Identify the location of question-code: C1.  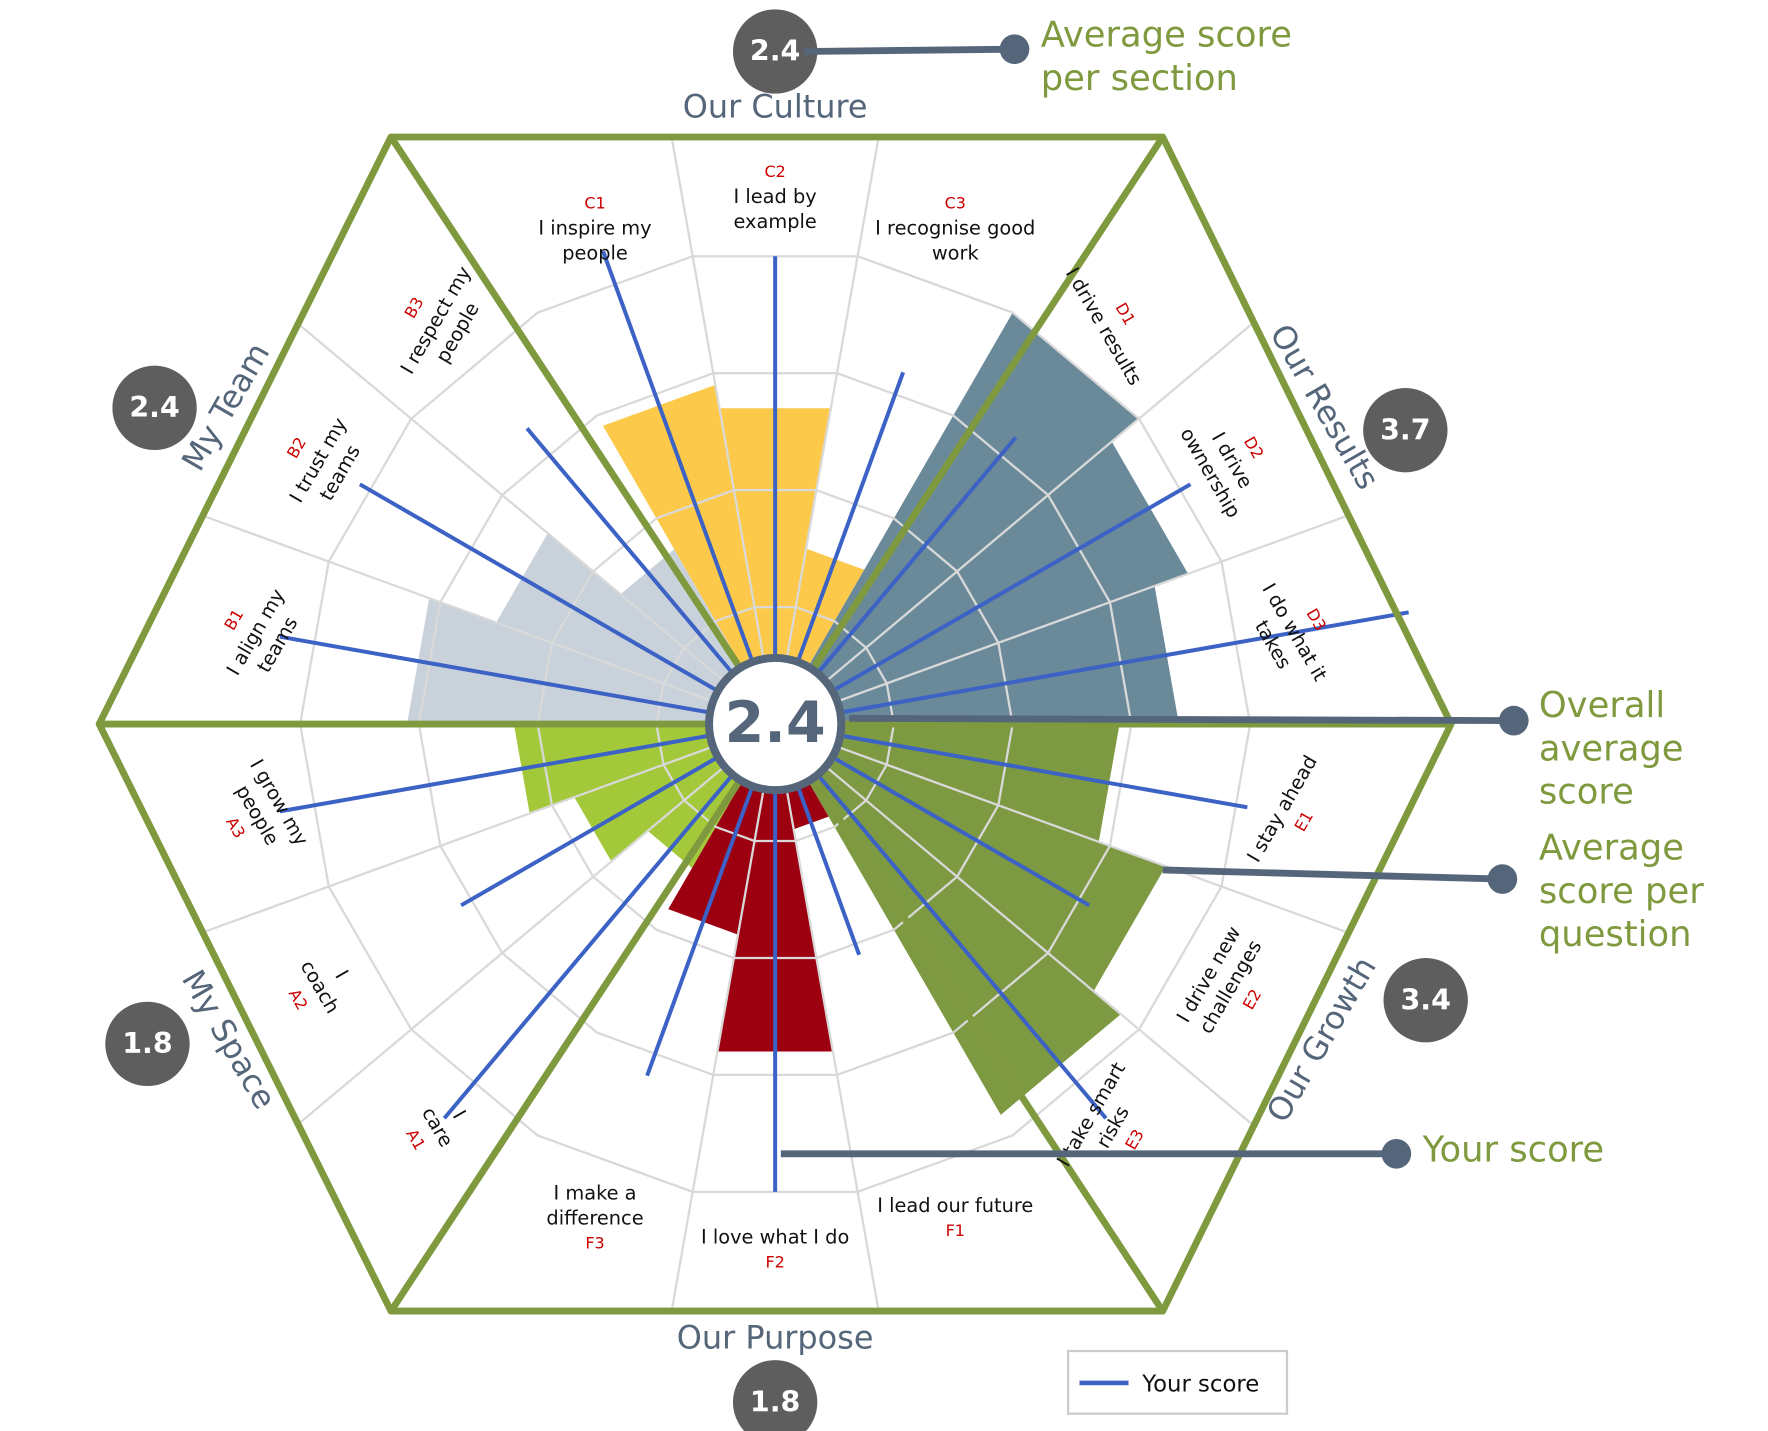
(594, 203).